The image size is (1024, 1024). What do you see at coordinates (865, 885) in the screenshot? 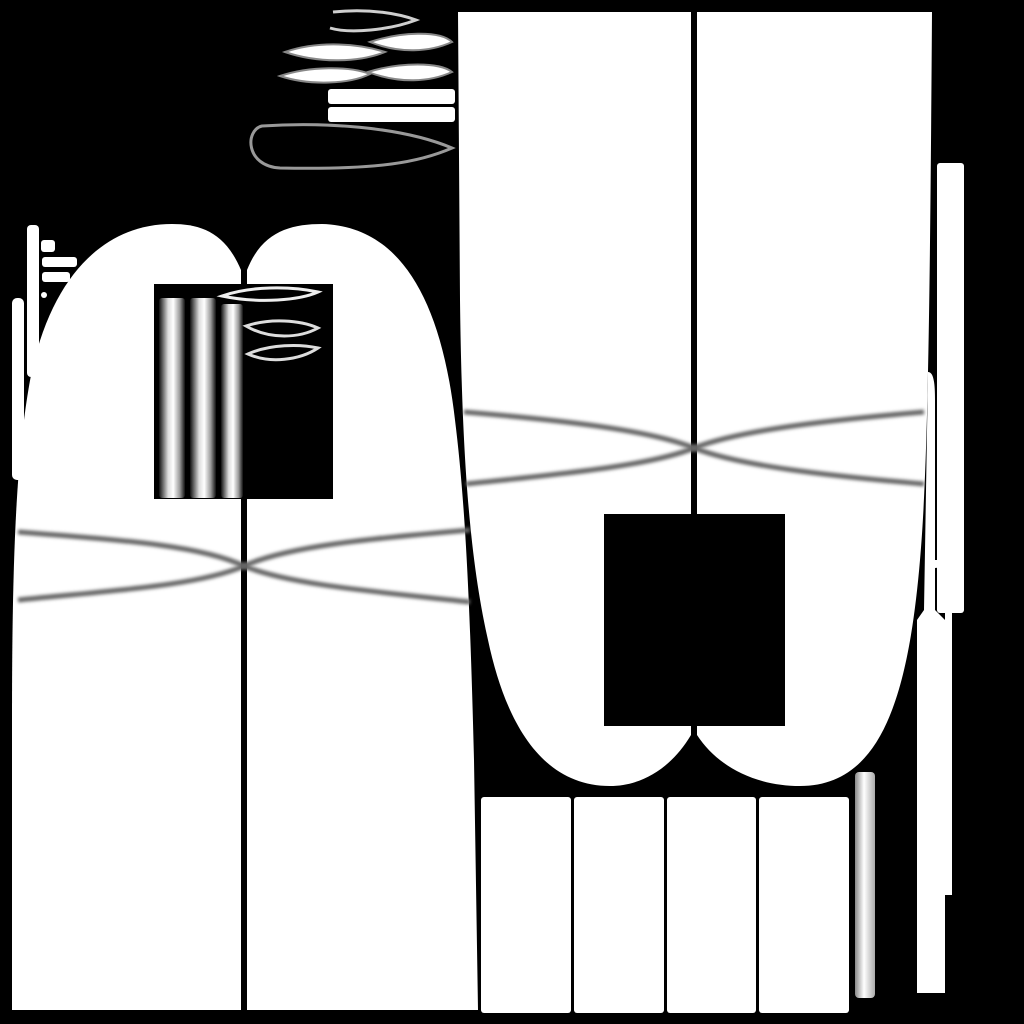
I see `strap-short-gradient` at bounding box center [865, 885].